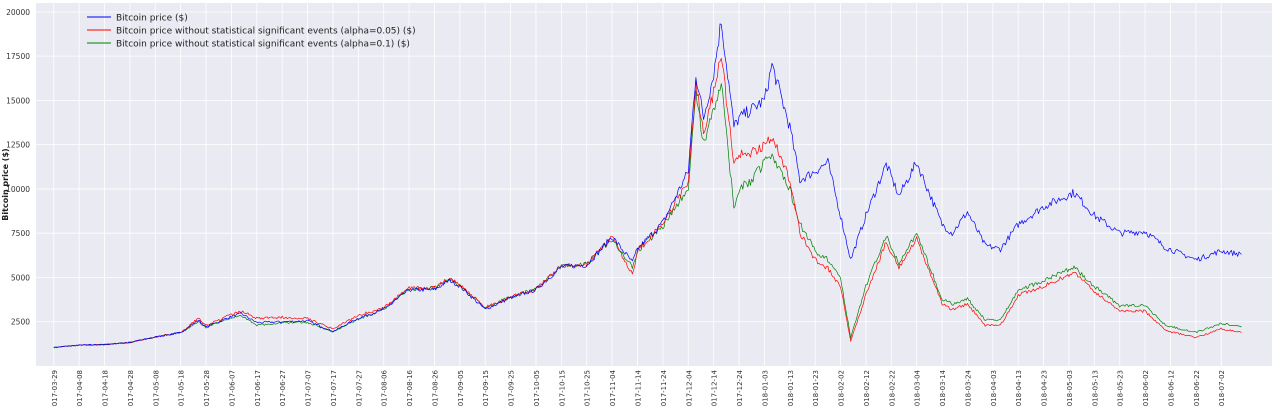 This screenshot has width=1280, height=411. Describe the element at coordinates (334, 388) in the screenshot. I see `x-tick-label: 2017-07-17` at that location.